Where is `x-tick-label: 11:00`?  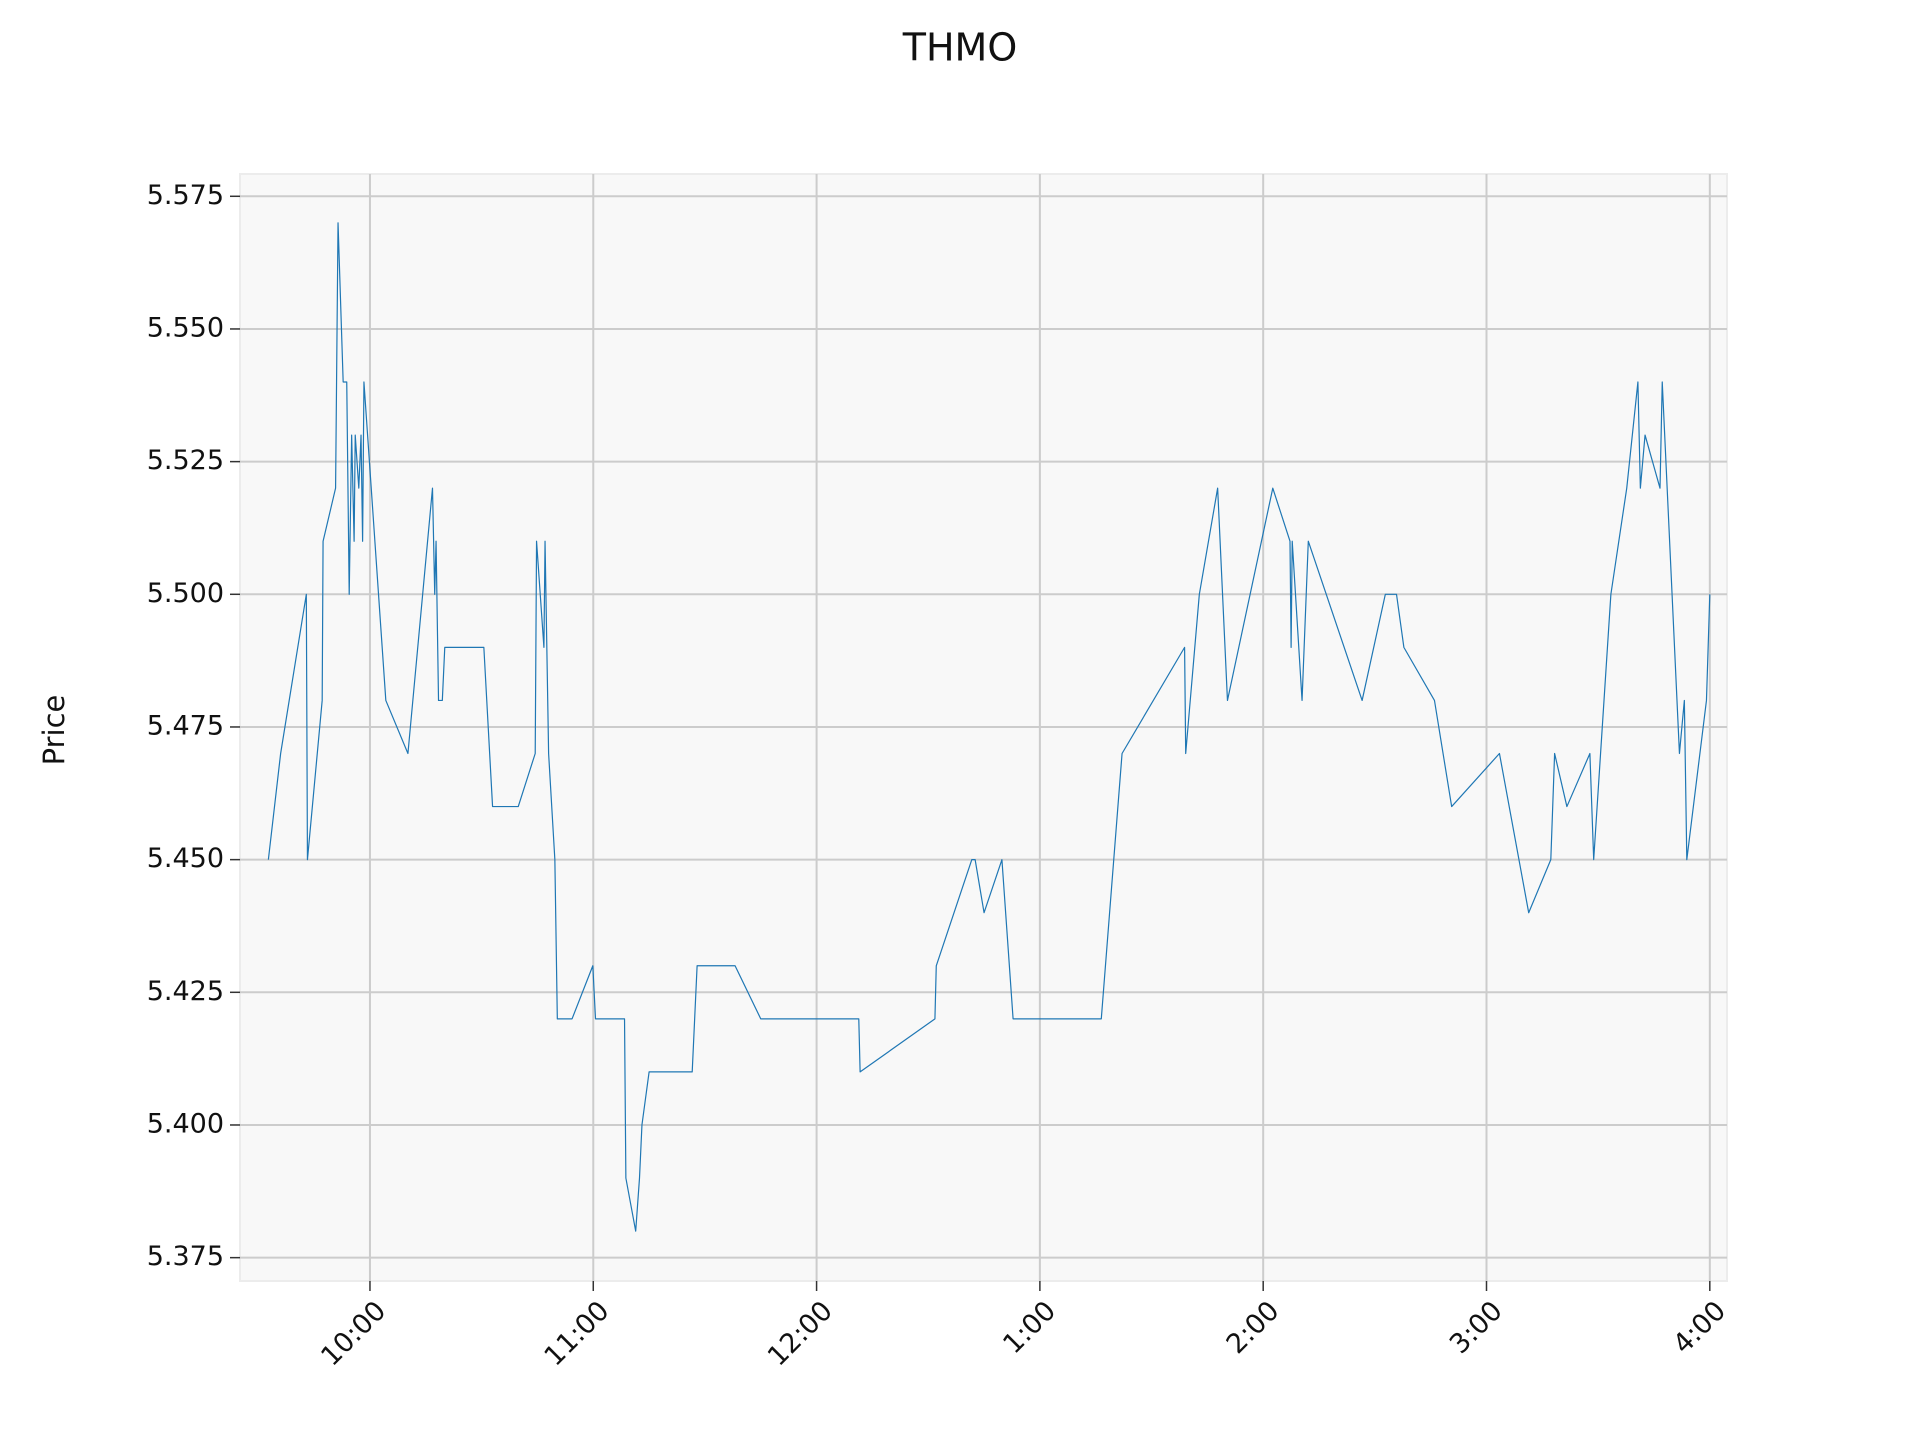 x-tick-label: 11:00 is located at coordinates (577, 1333).